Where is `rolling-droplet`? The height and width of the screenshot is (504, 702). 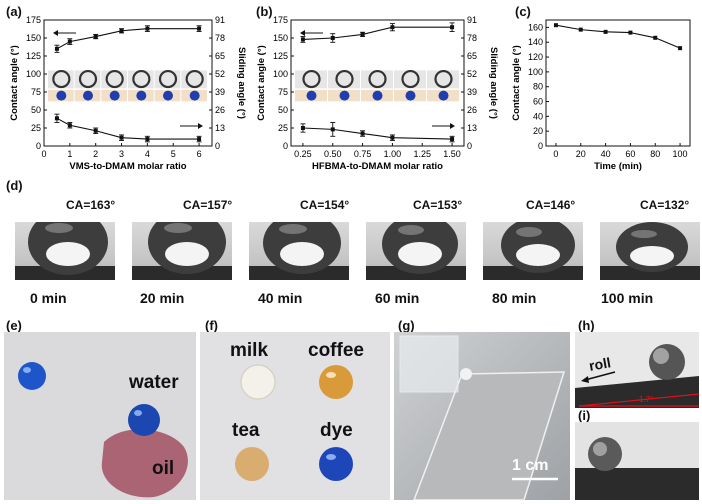 rolling-droplet is located at coordinates (667, 362).